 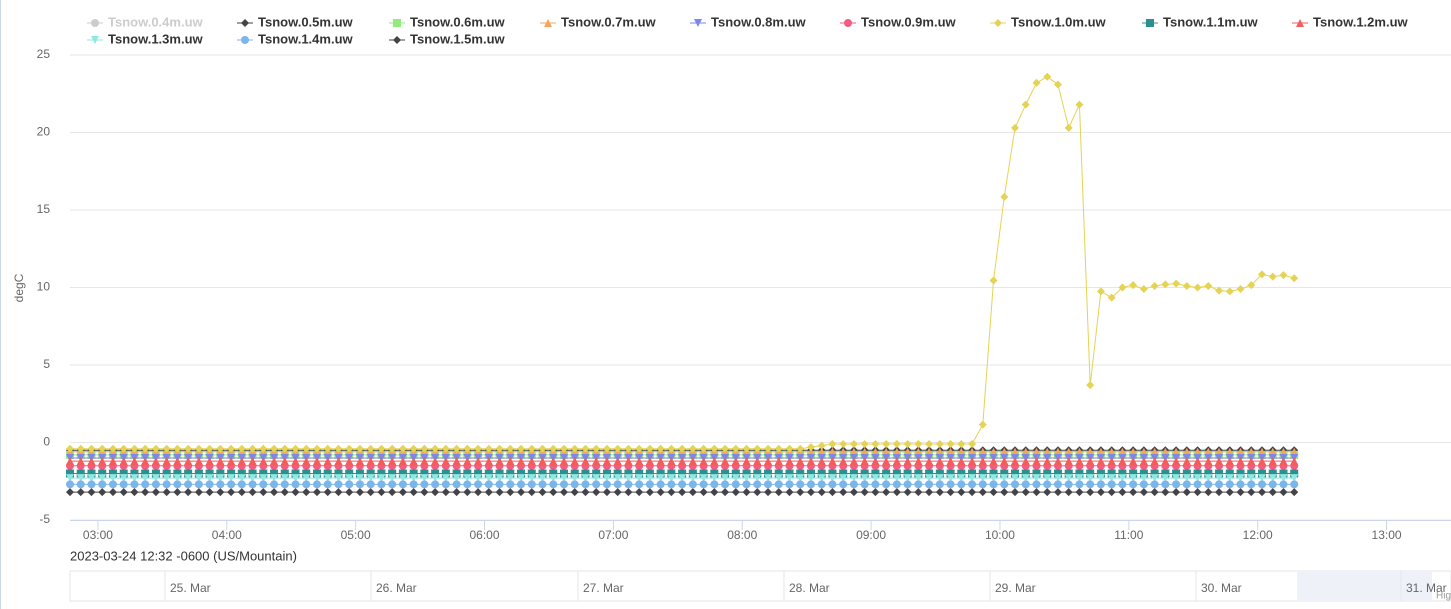 I want to click on navigator-label: 27. Mar, so click(x=603, y=588).